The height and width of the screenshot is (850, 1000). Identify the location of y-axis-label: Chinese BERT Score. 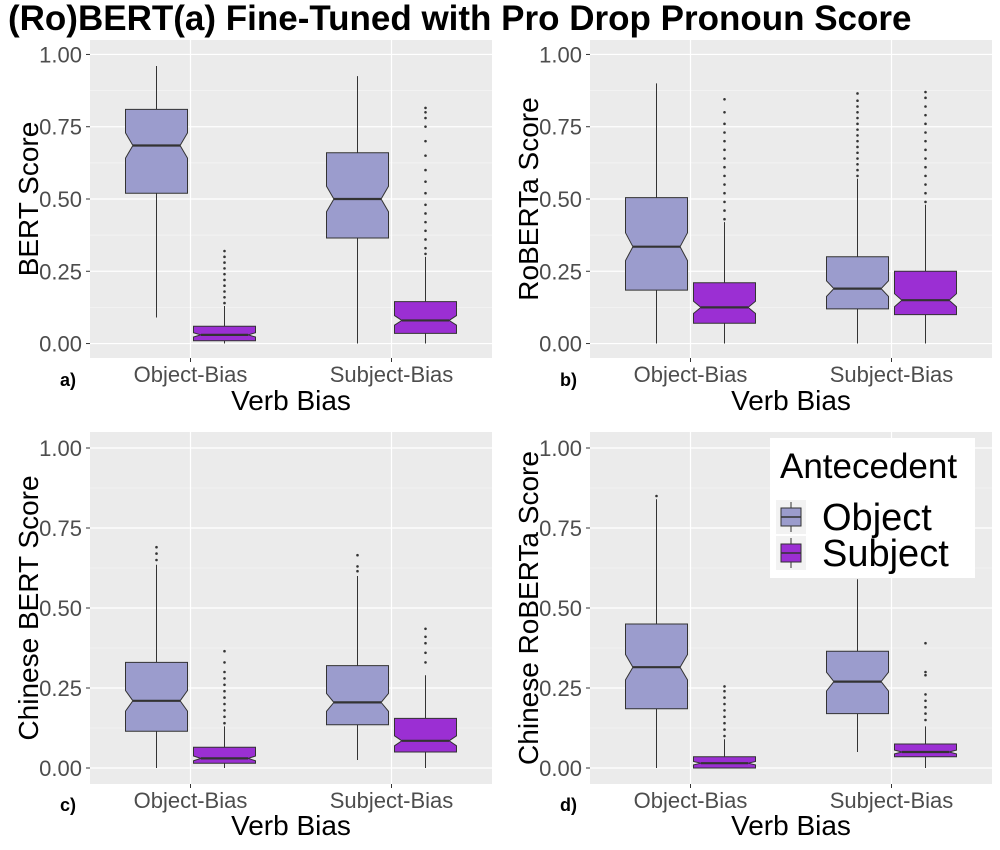
(28, 607).